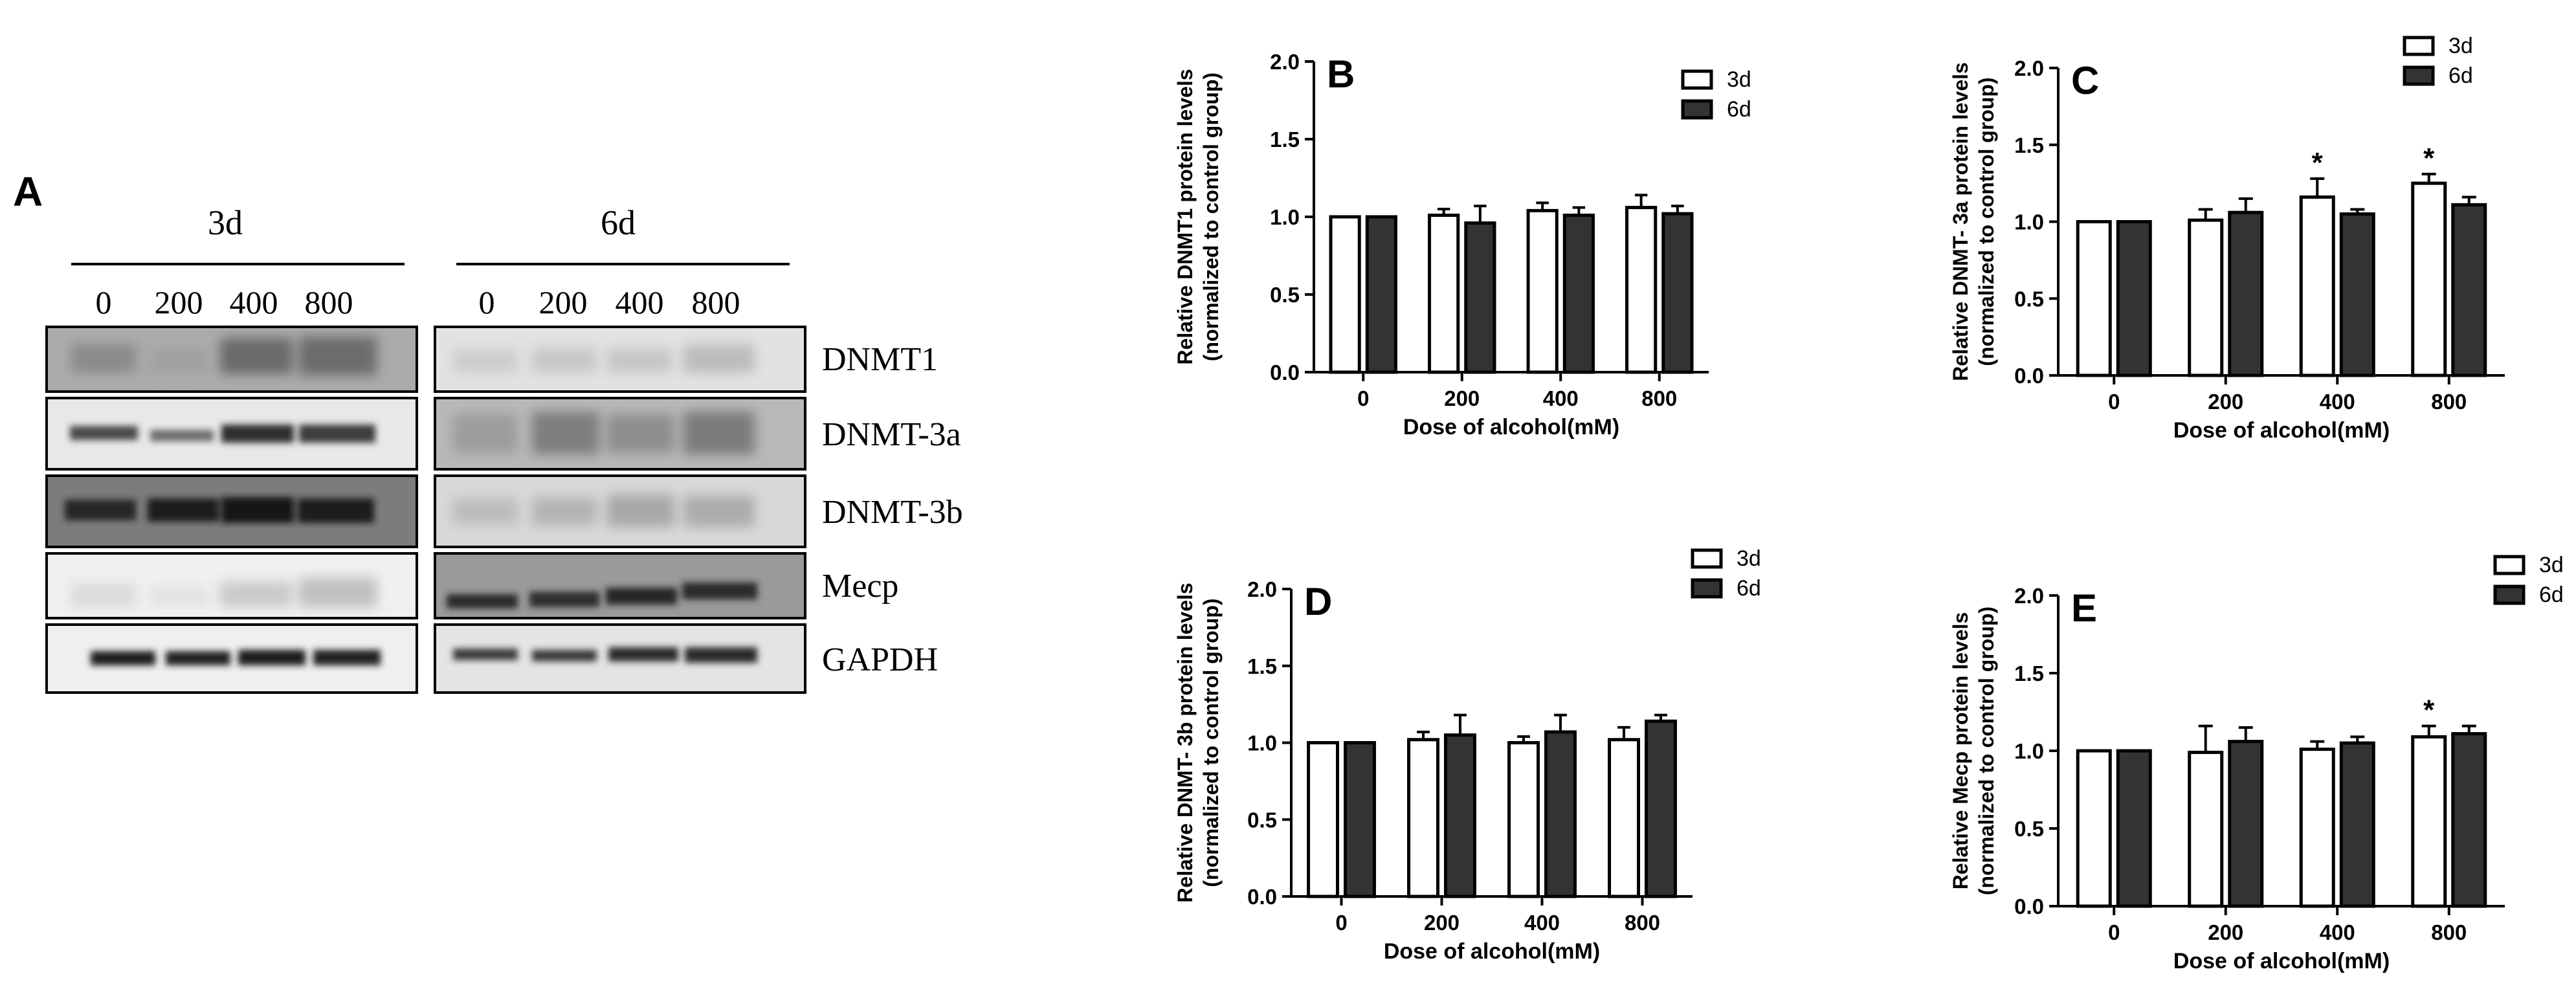 This screenshot has height=989, width=2576. I want to click on blot-row-mecp: Mecp, so click(471, 585).